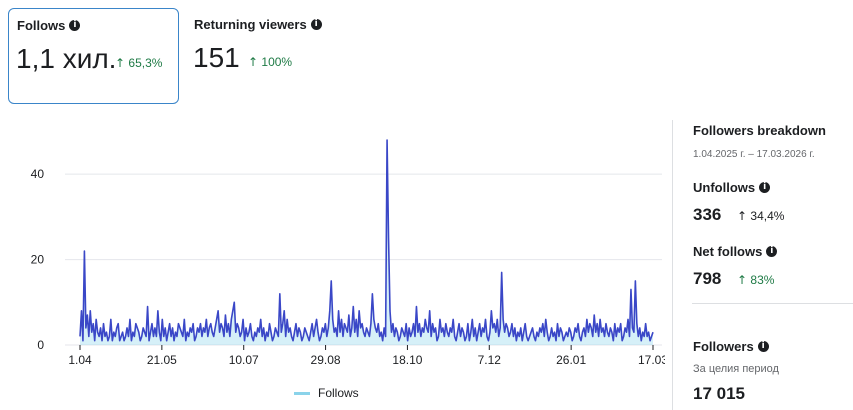 The image size is (853, 410). Describe the element at coordinates (407, 360) in the screenshot. I see `x-tick-label: 18.10` at that location.